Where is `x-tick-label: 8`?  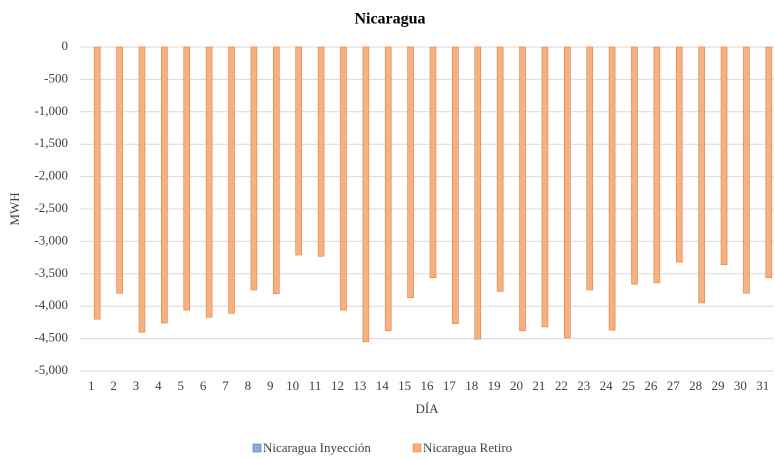
x-tick-label: 8 is located at coordinates (248, 385).